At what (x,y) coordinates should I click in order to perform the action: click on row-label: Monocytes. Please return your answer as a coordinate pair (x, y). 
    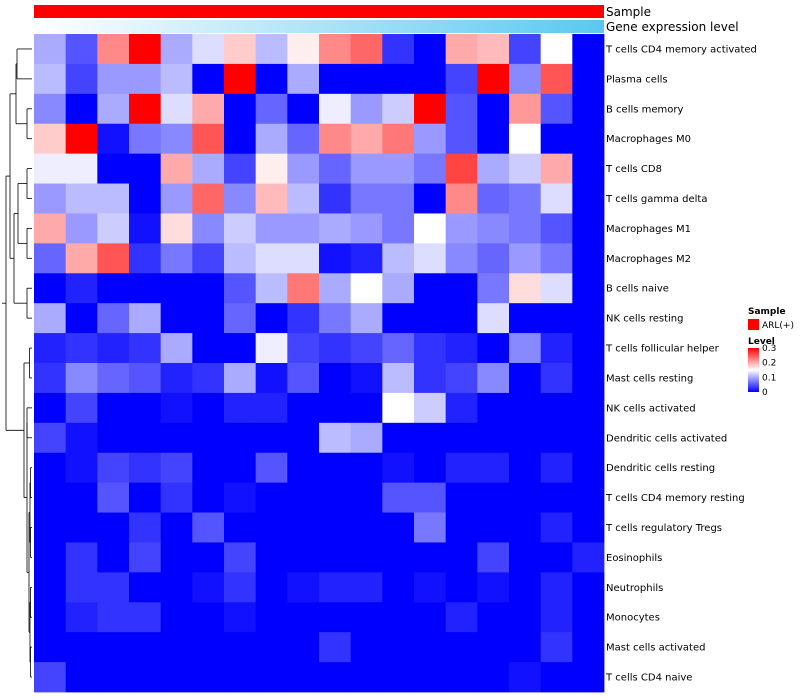
    Looking at the image, I should click on (633, 618).